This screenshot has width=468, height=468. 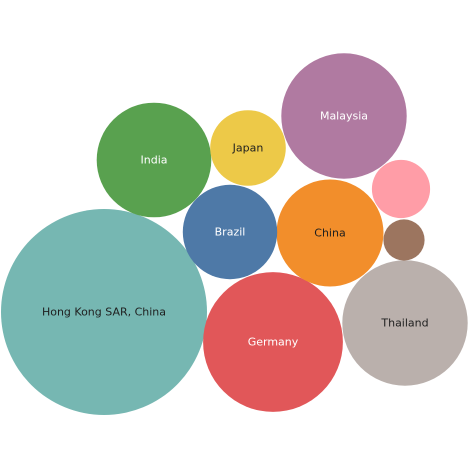 What do you see at coordinates (330, 233) in the screenshot?
I see `bubble-china` at bounding box center [330, 233].